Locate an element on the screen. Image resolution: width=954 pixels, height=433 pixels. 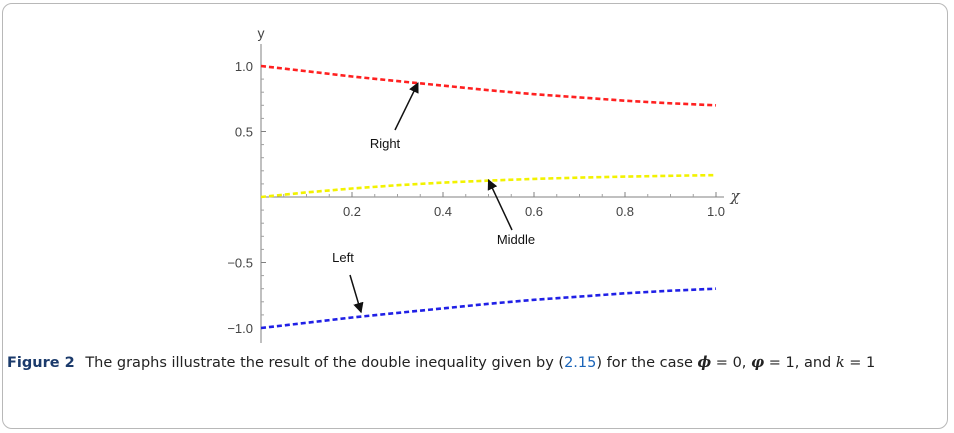
caption-label: Figure 2 is located at coordinates (41, 363).